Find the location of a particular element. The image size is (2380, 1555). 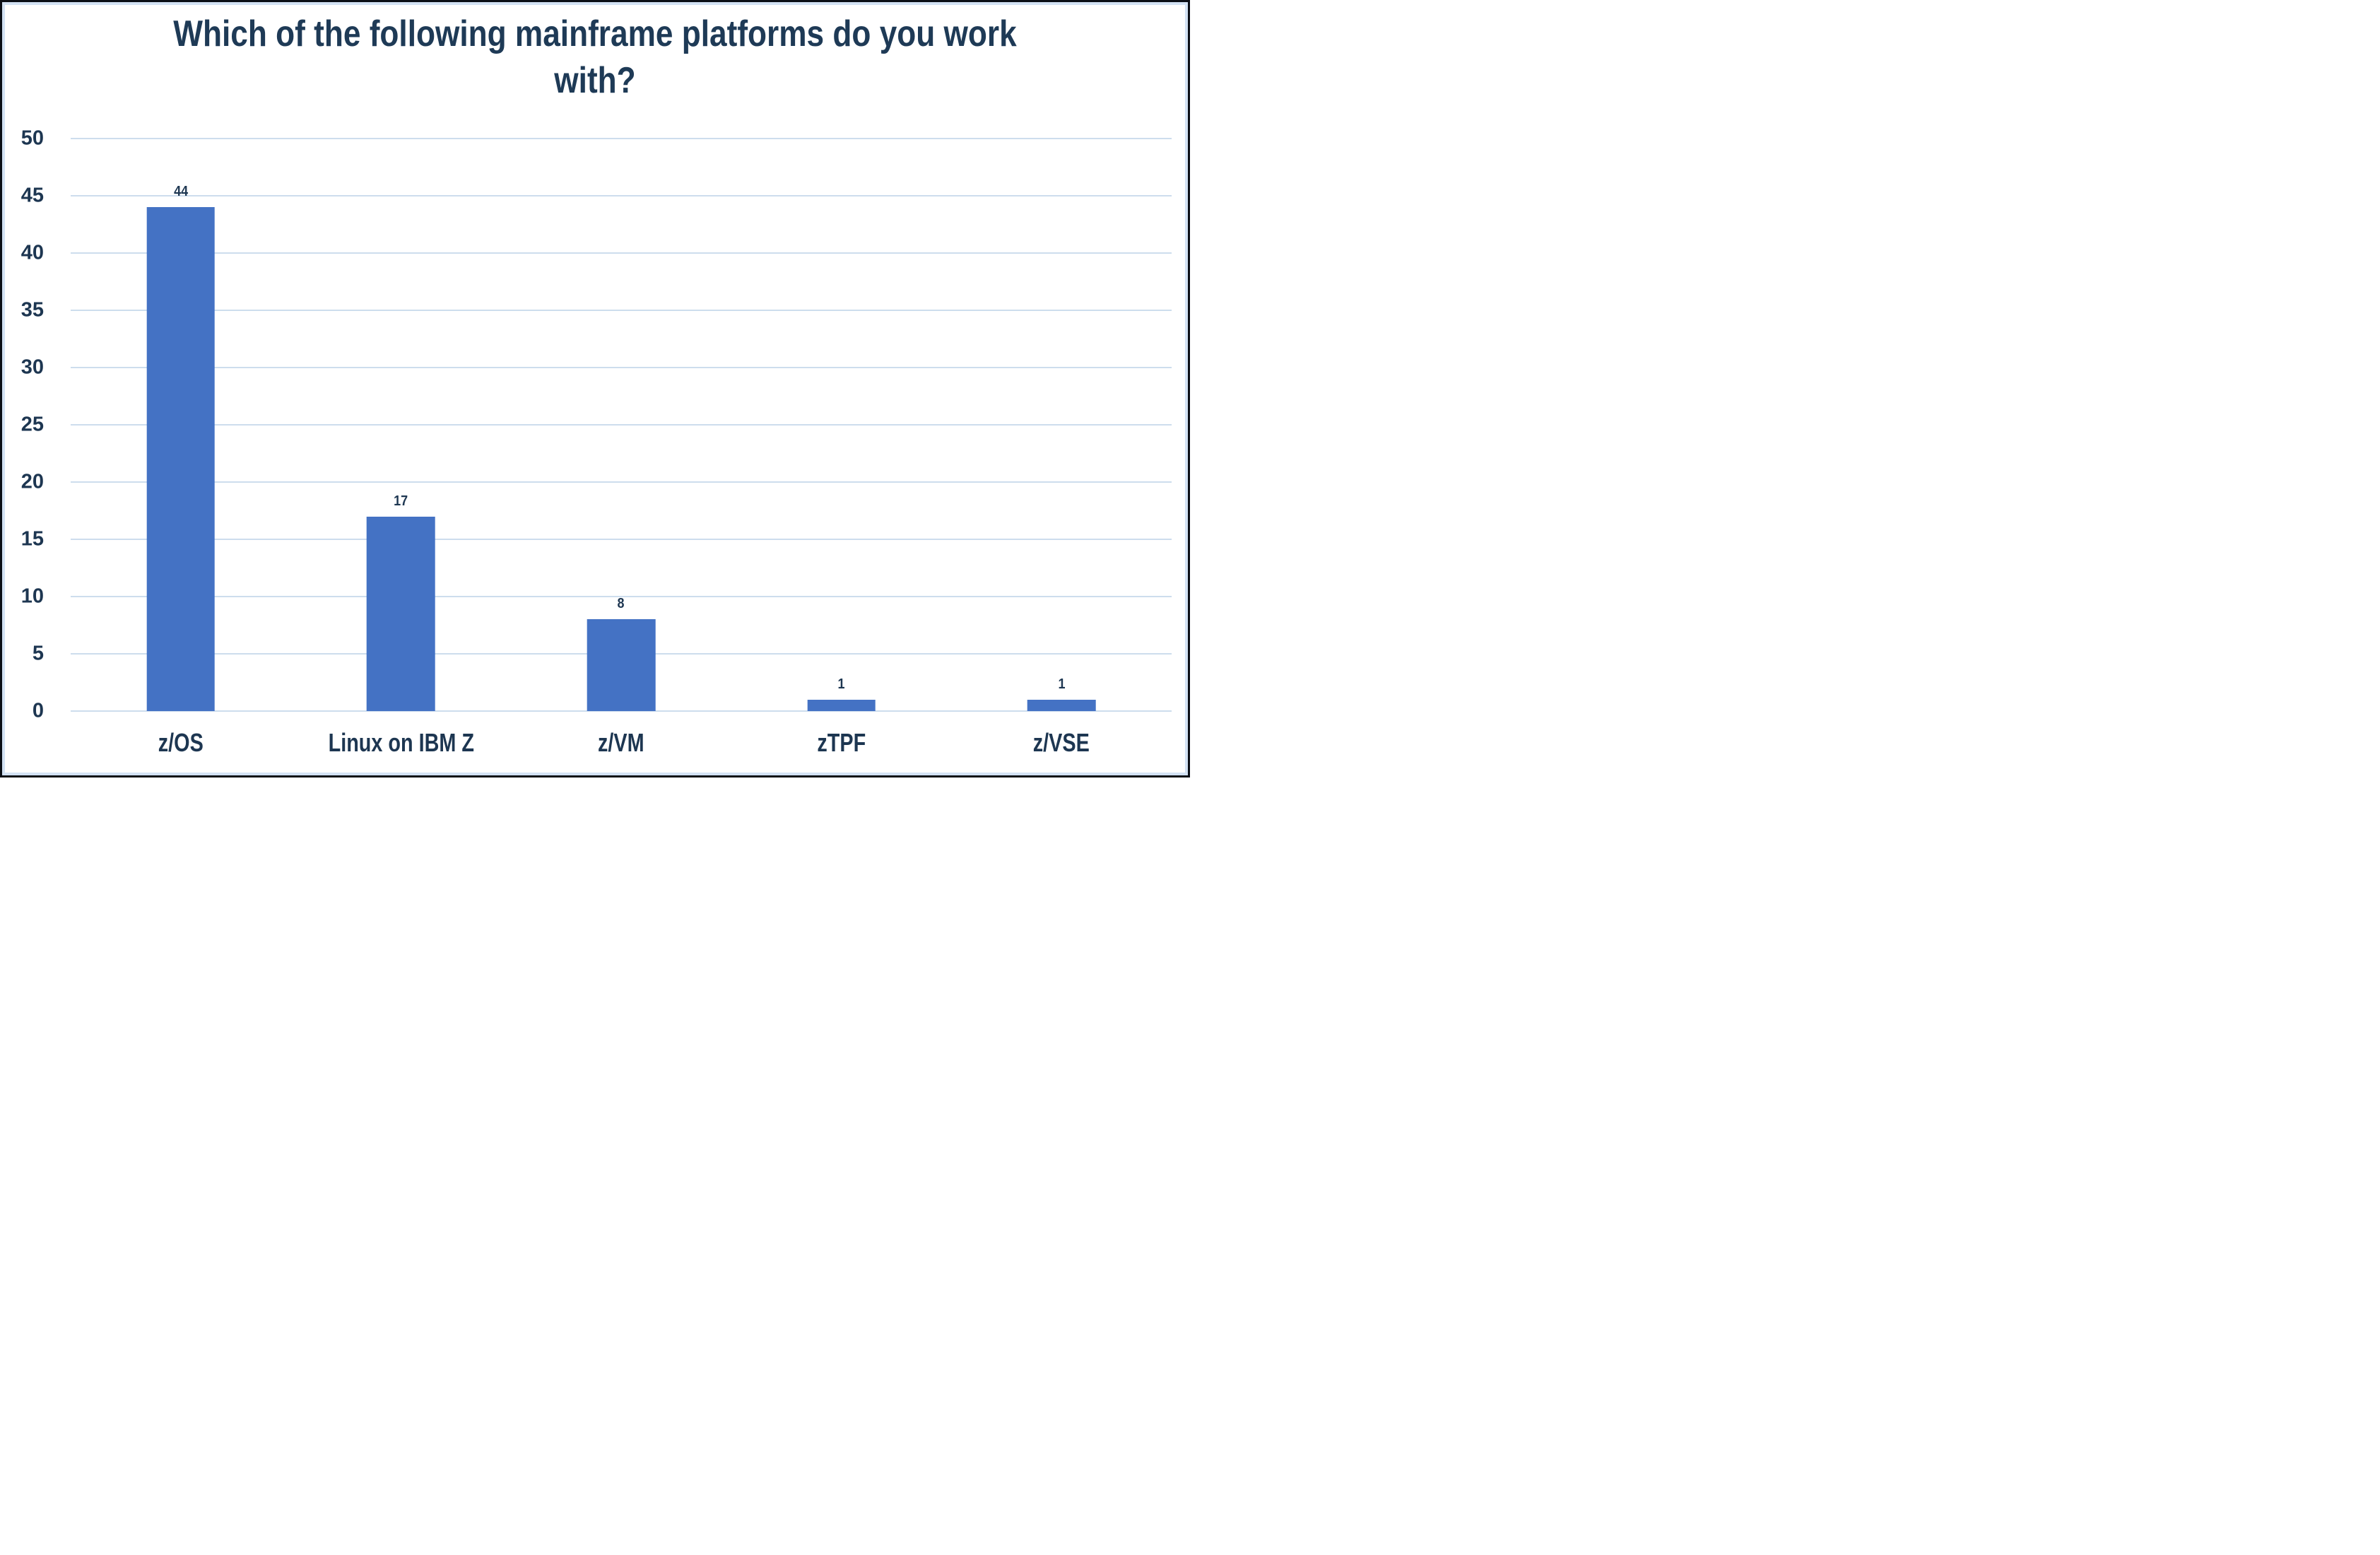

x-category-label-z-vse: z/VSE is located at coordinates (1061, 742).